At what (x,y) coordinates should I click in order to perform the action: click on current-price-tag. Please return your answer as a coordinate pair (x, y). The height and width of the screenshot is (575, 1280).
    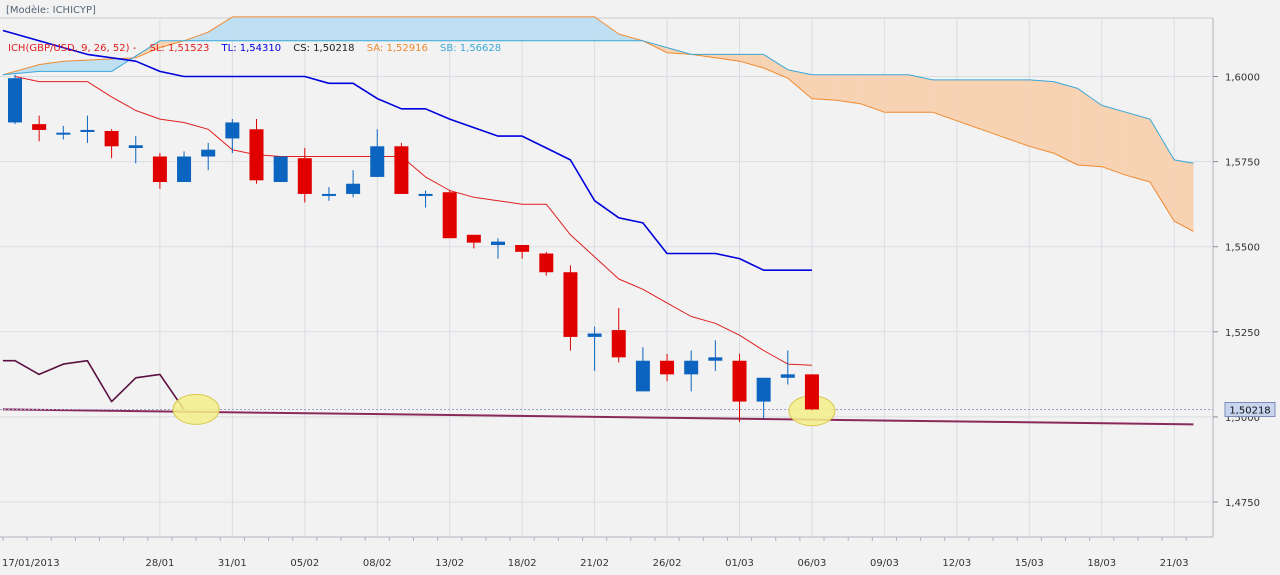
    Looking at the image, I should click on (1250, 409).